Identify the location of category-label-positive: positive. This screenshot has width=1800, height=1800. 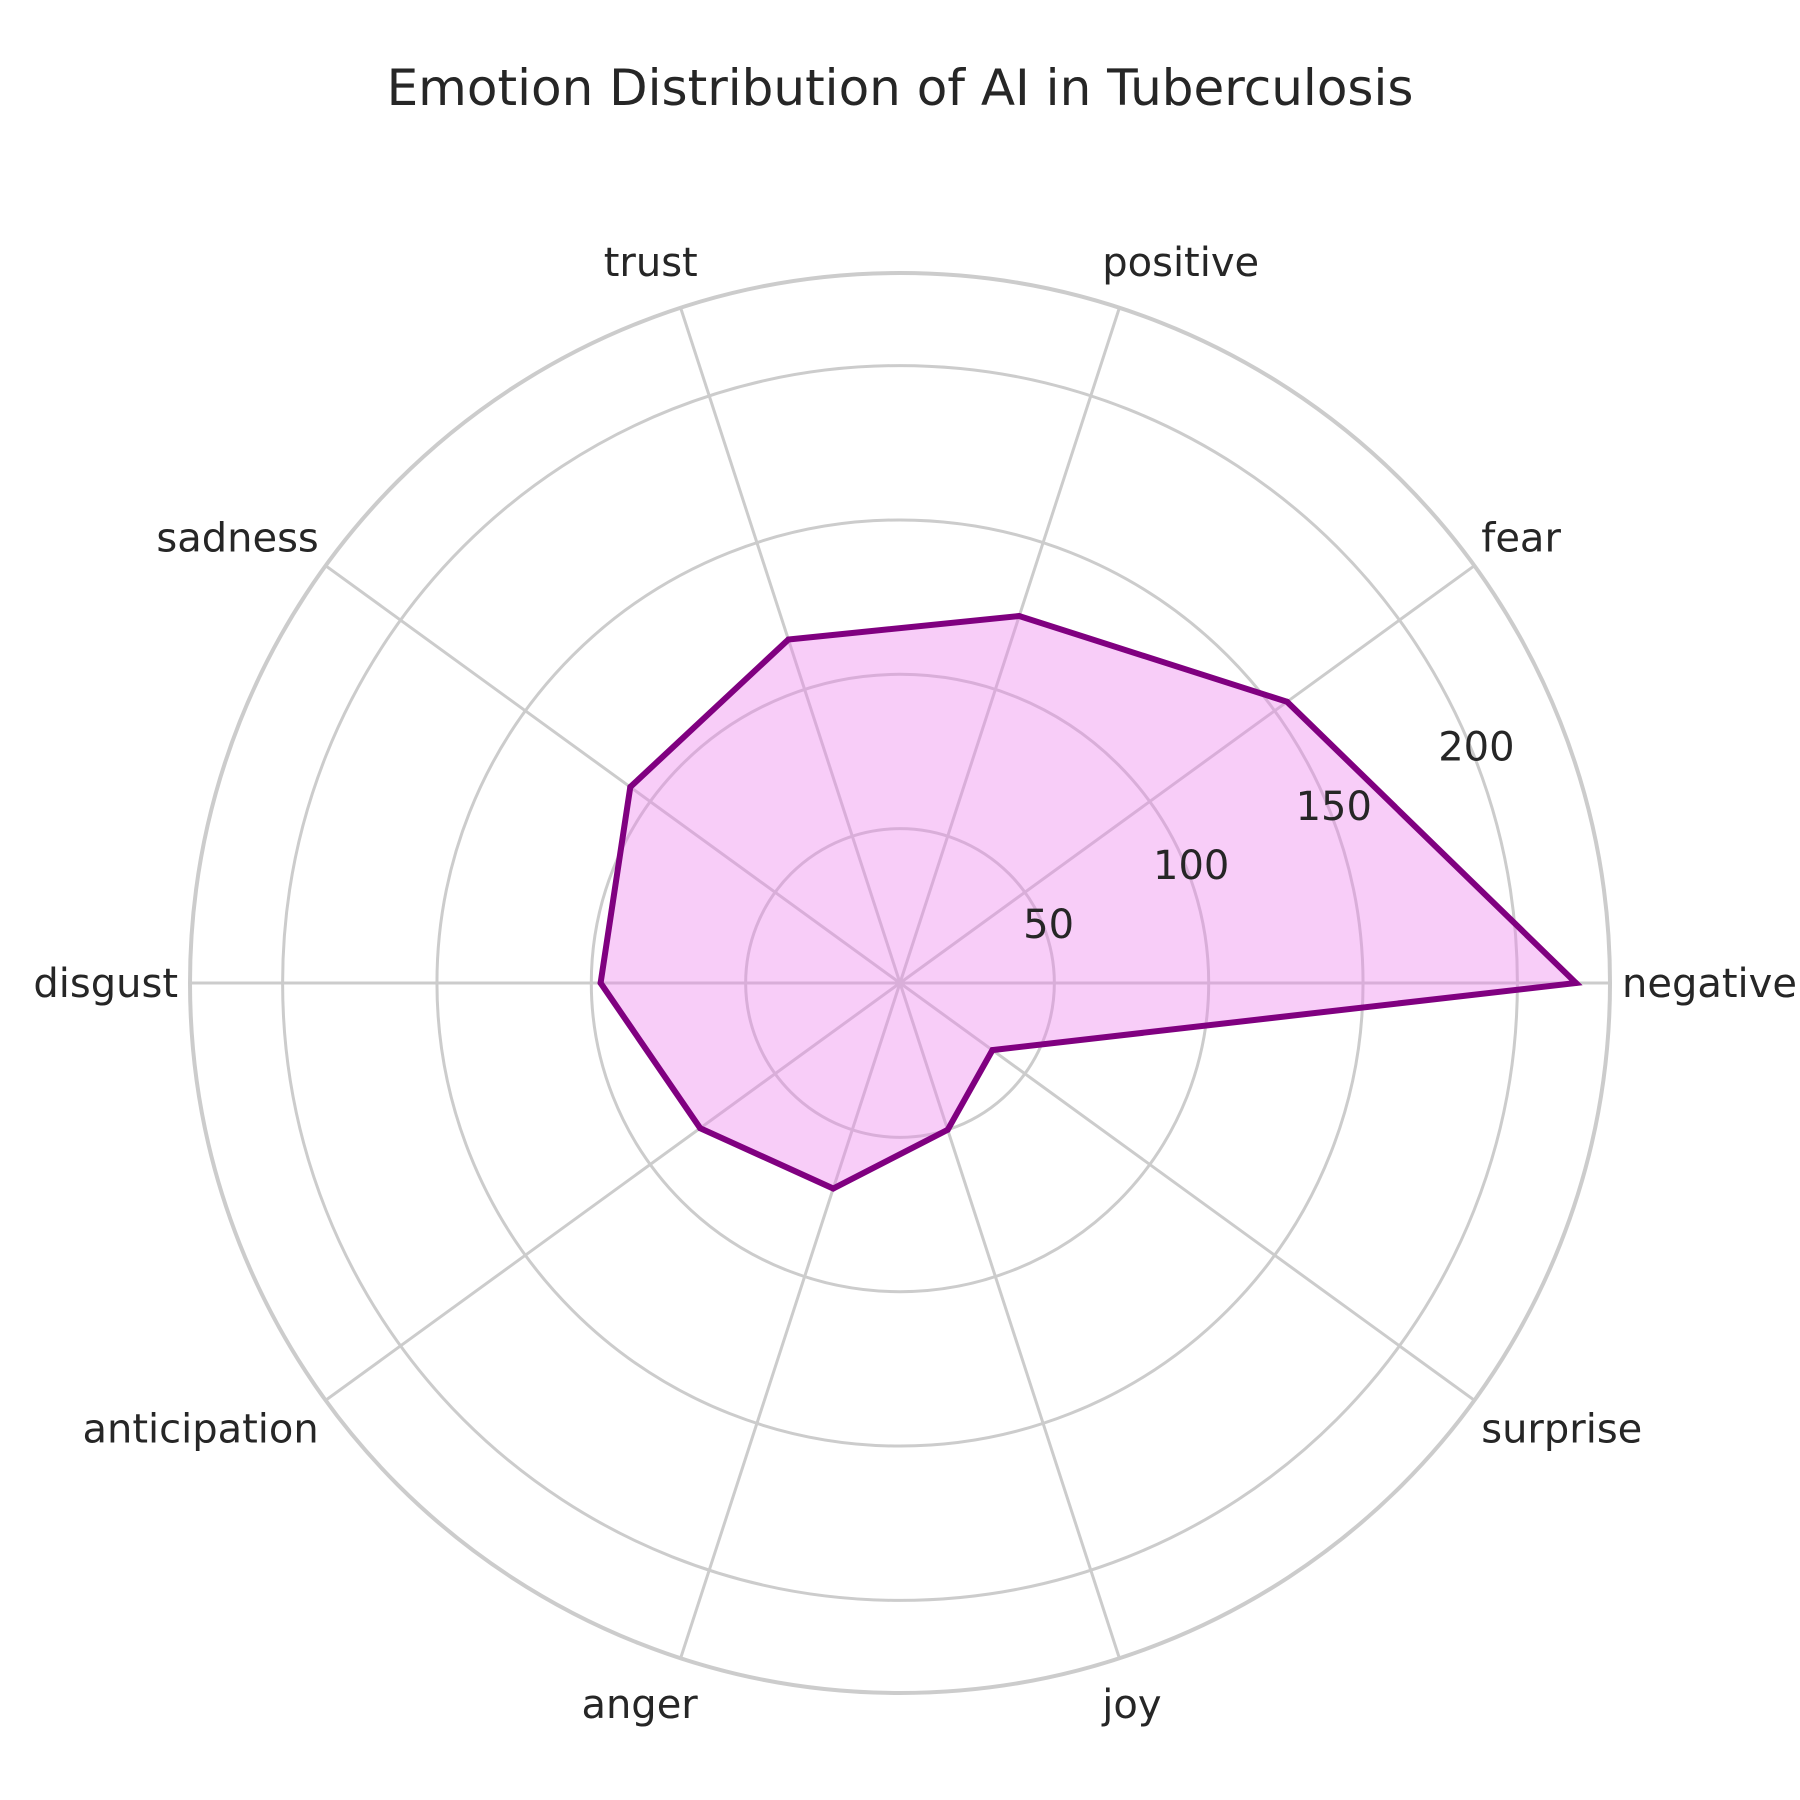
(1180, 263).